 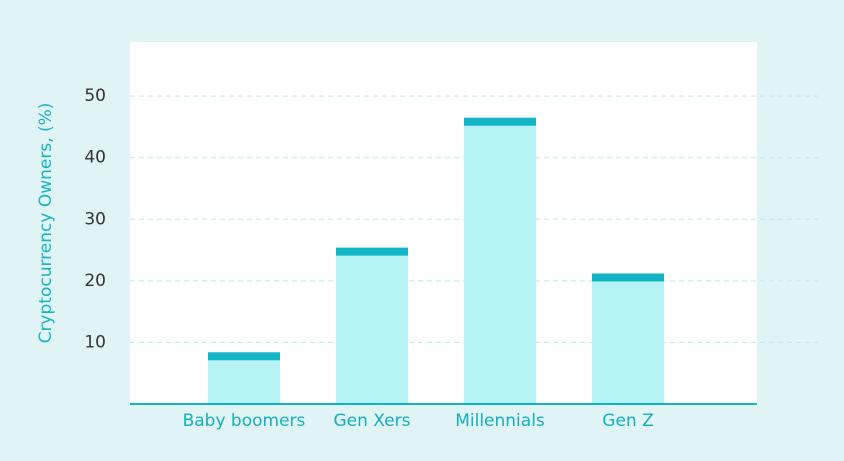 What do you see at coordinates (372, 421) in the screenshot?
I see `x-tick-label: Gen Xers` at bounding box center [372, 421].